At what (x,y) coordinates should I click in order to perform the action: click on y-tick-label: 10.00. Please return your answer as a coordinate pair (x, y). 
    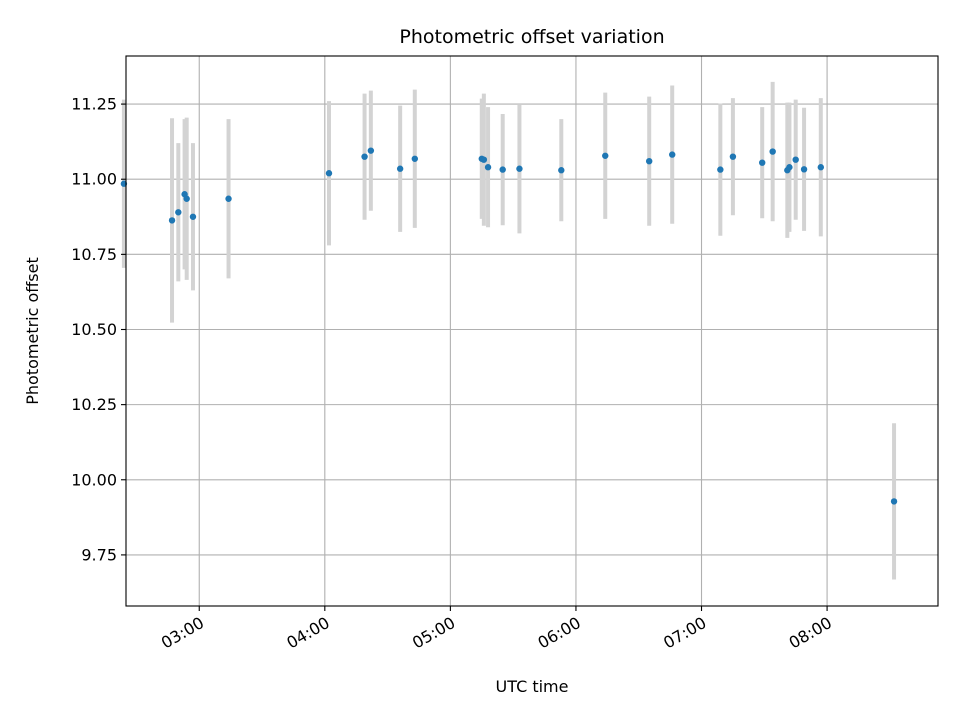
    Looking at the image, I should click on (94, 479).